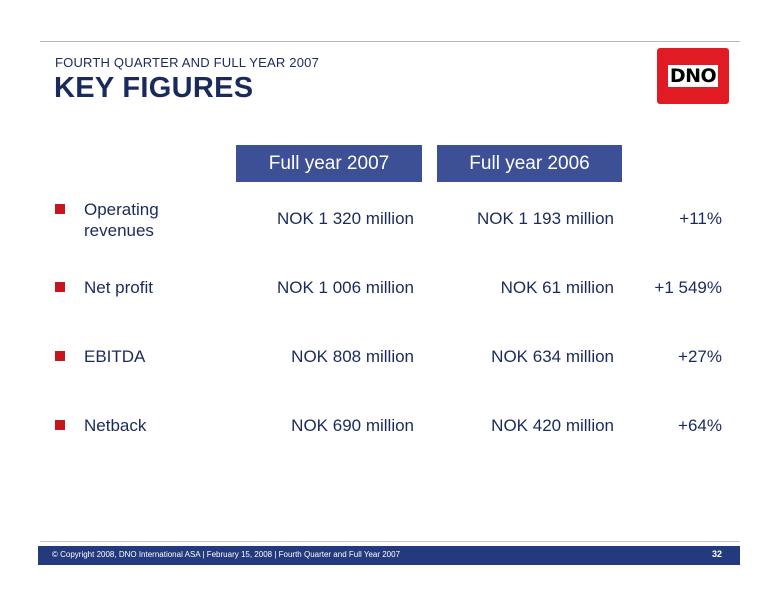 The width and height of the screenshot is (776, 600). Describe the element at coordinates (557, 287) in the screenshot. I see `value-fy2006: NOK 61 million` at that location.